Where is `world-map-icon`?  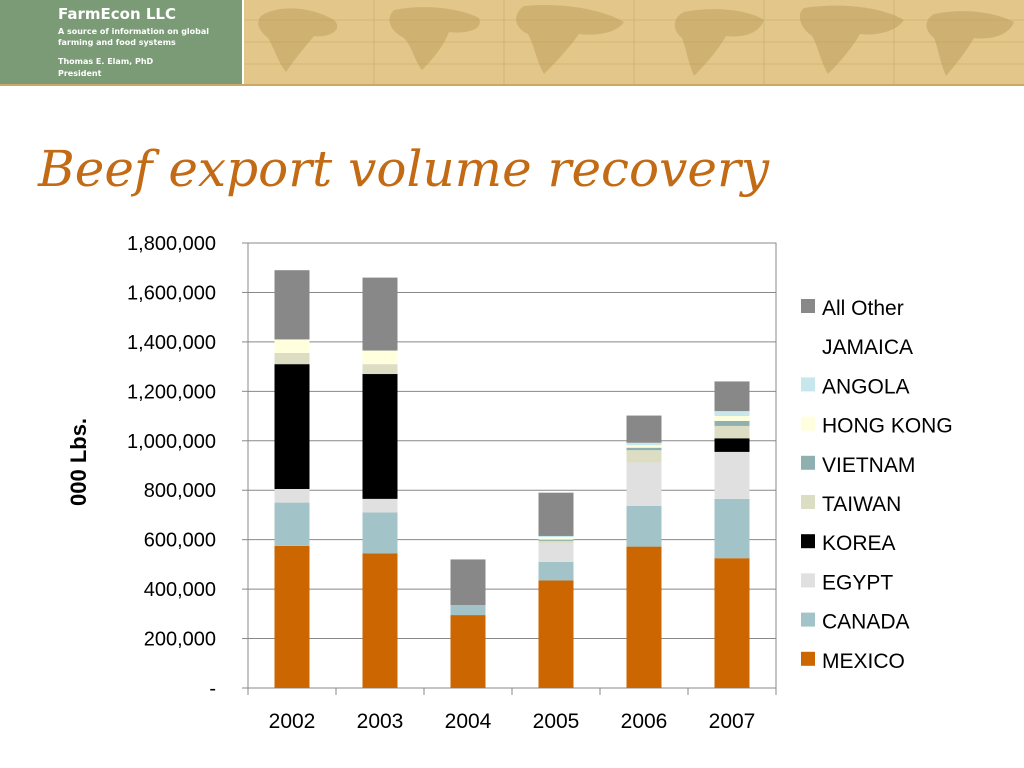 world-map-icon is located at coordinates (634, 42).